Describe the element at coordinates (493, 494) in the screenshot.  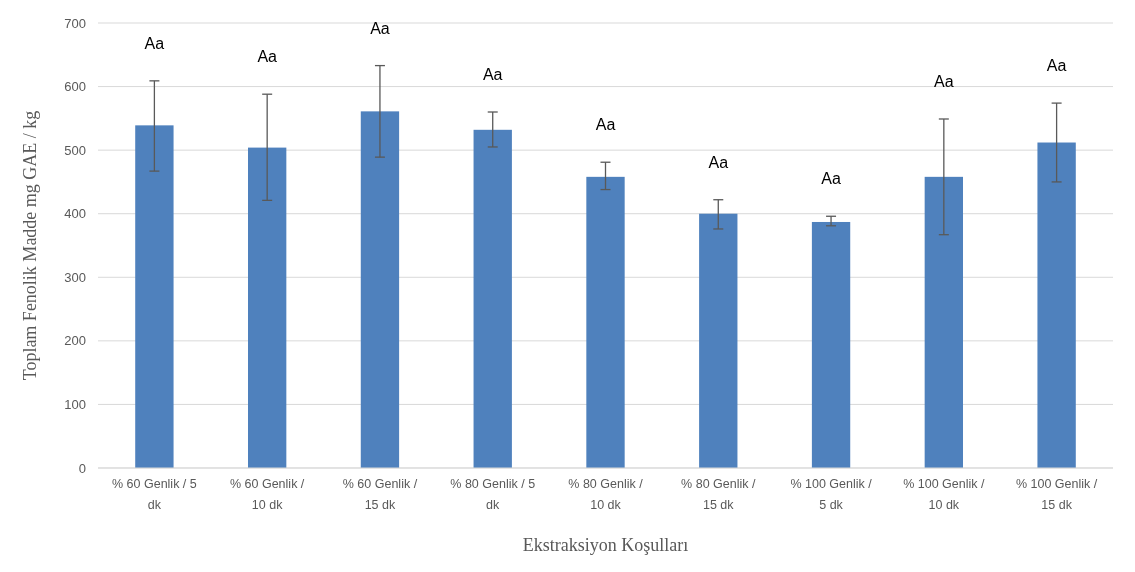
I see `x-tick-label: % 80 Genlik / 5 dk` at that location.